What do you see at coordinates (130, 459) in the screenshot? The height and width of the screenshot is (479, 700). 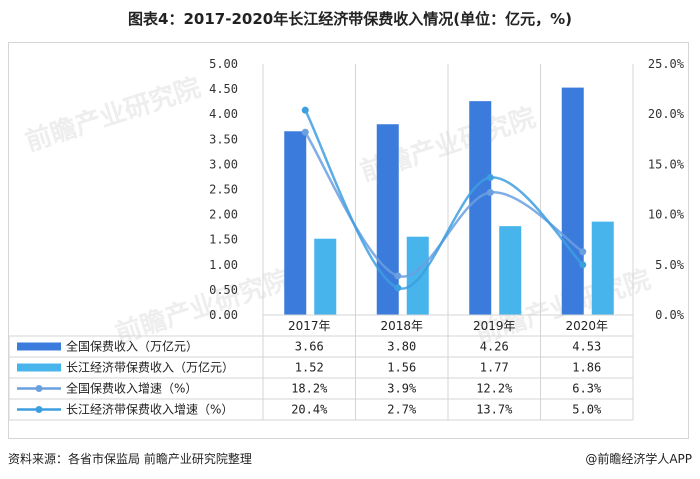 I see `source-note: 资料来源：各省市保监局 前瞻产业研究院整理` at bounding box center [130, 459].